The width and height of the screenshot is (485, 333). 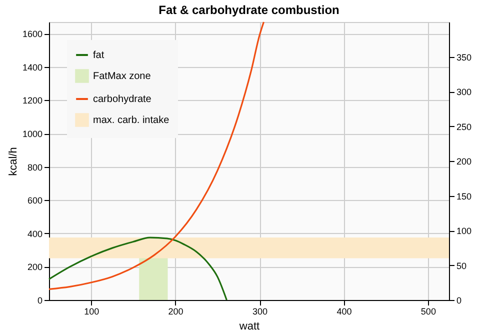 What do you see at coordinates (464, 231) in the screenshot?
I see `y2-tick-label: 100` at bounding box center [464, 231].